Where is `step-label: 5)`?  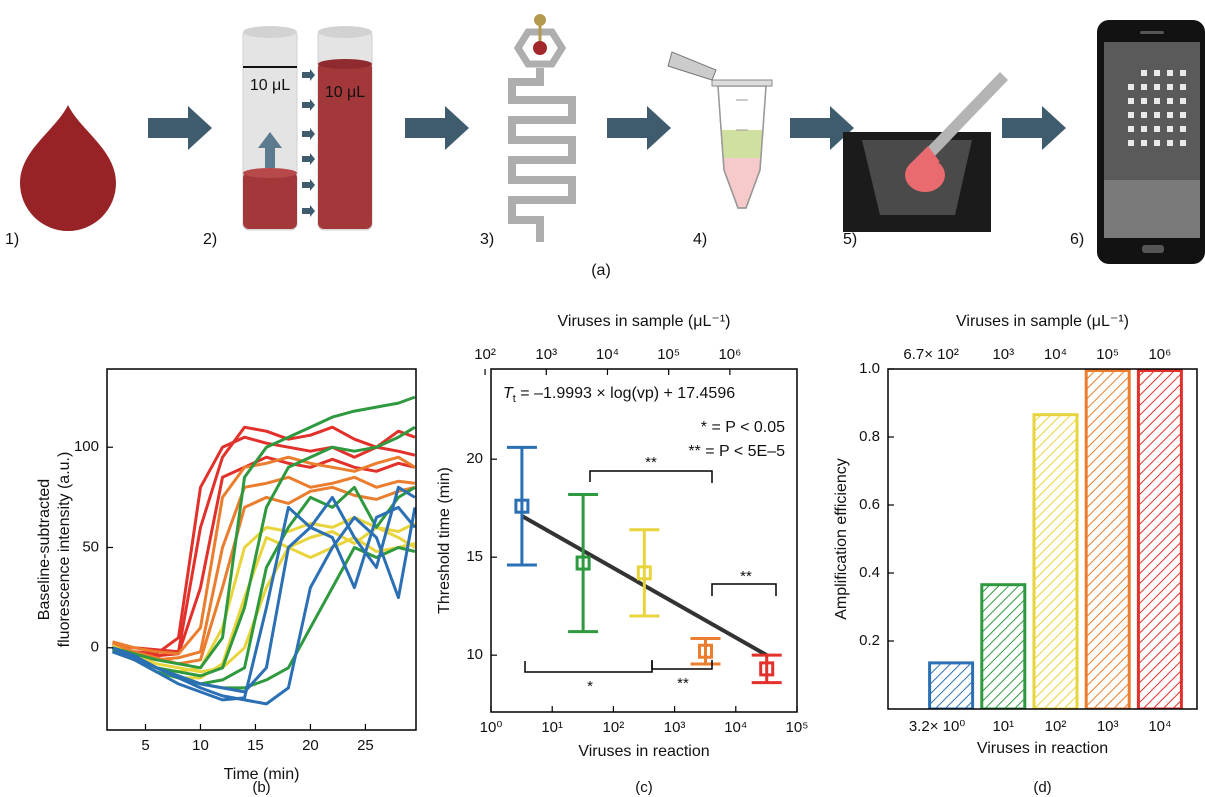
step-label: 5) is located at coordinates (850, 239).